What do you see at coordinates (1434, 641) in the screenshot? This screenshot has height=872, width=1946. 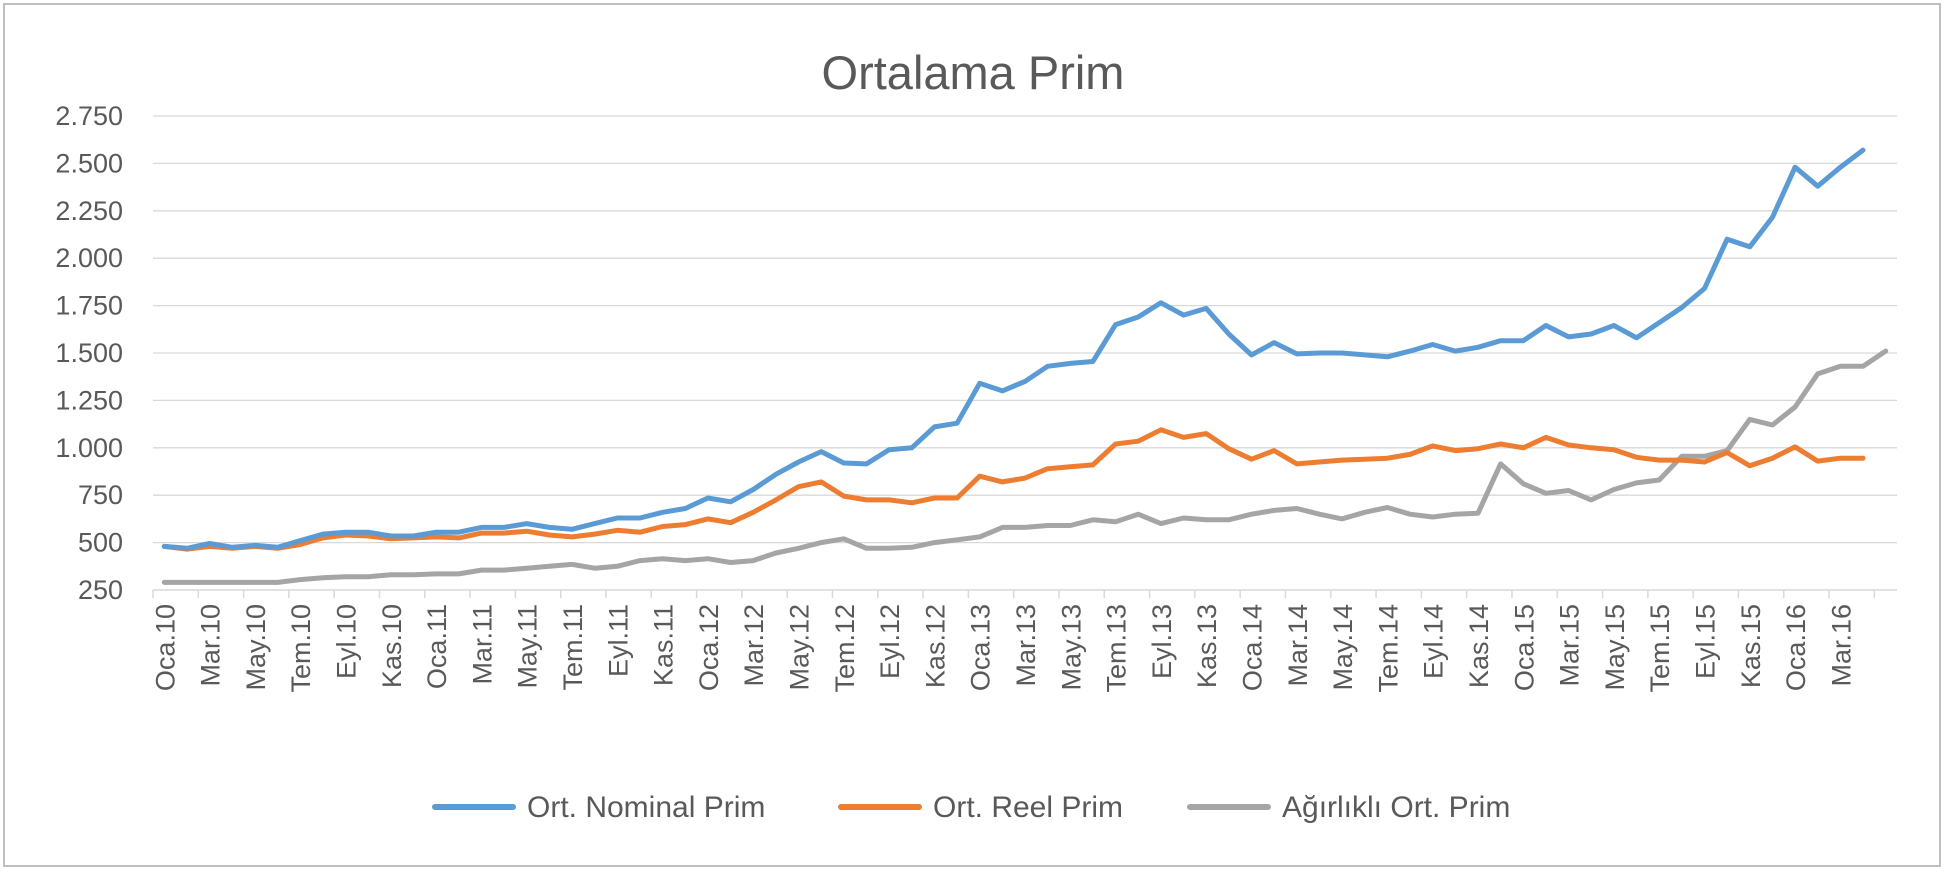 I see `x-tick-label: Eyl.14` at bounding box center [1434, 641].